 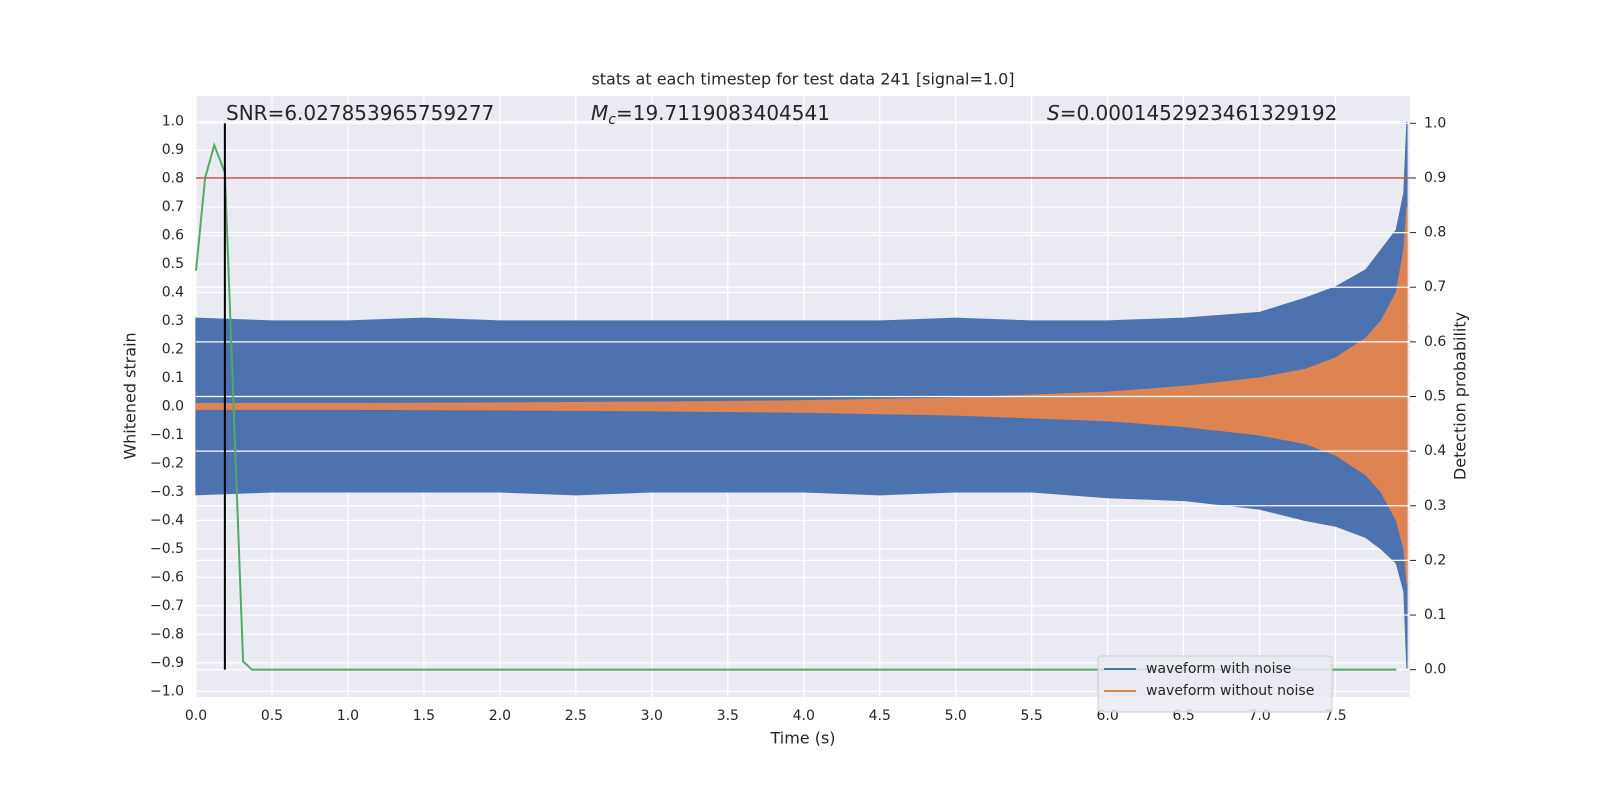 What do you see at coordinates (167, 663) in the screenshot?
I see `y-tick-label: −0.9` at bounding box center [167, 663].